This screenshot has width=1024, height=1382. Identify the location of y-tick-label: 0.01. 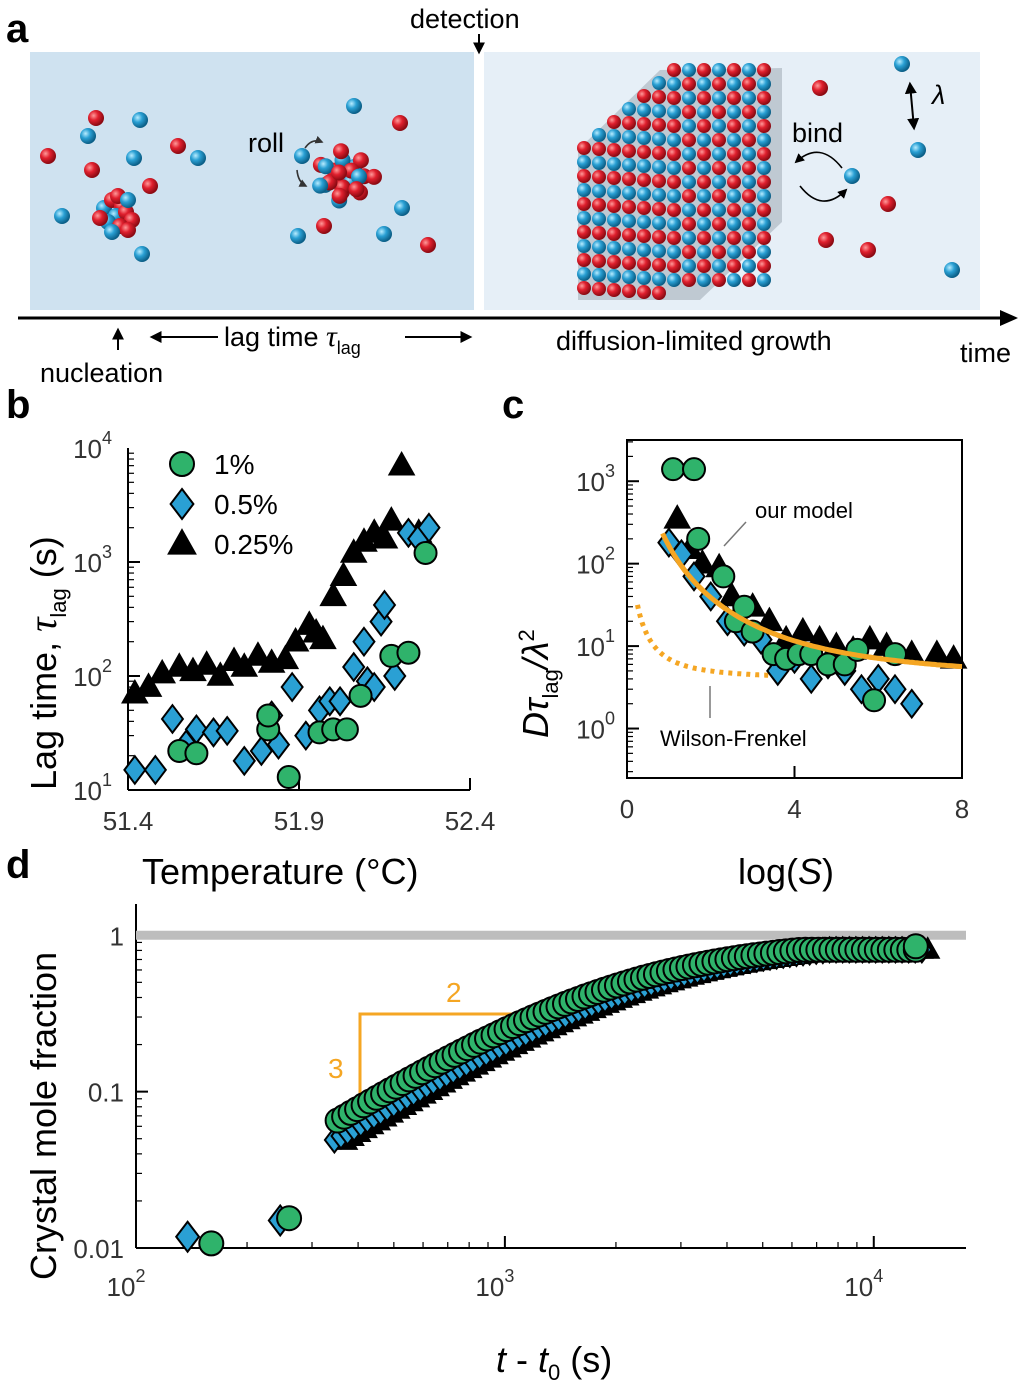
(98, 1249).